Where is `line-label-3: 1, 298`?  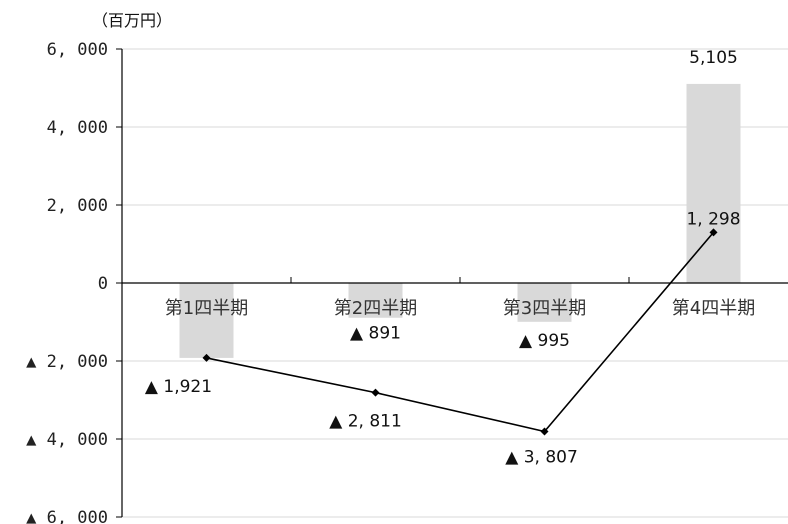 line-label-3: 1, 298 is located at coordinates (713, 219).